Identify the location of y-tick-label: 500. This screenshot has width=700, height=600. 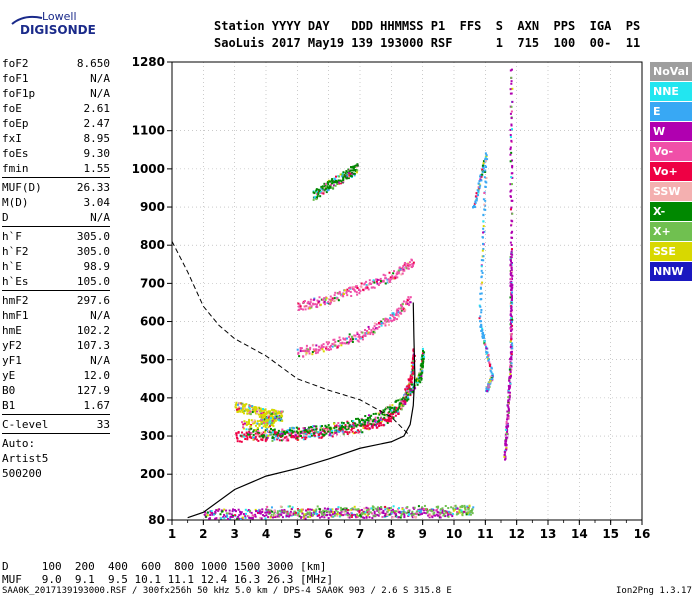
(152, 360).